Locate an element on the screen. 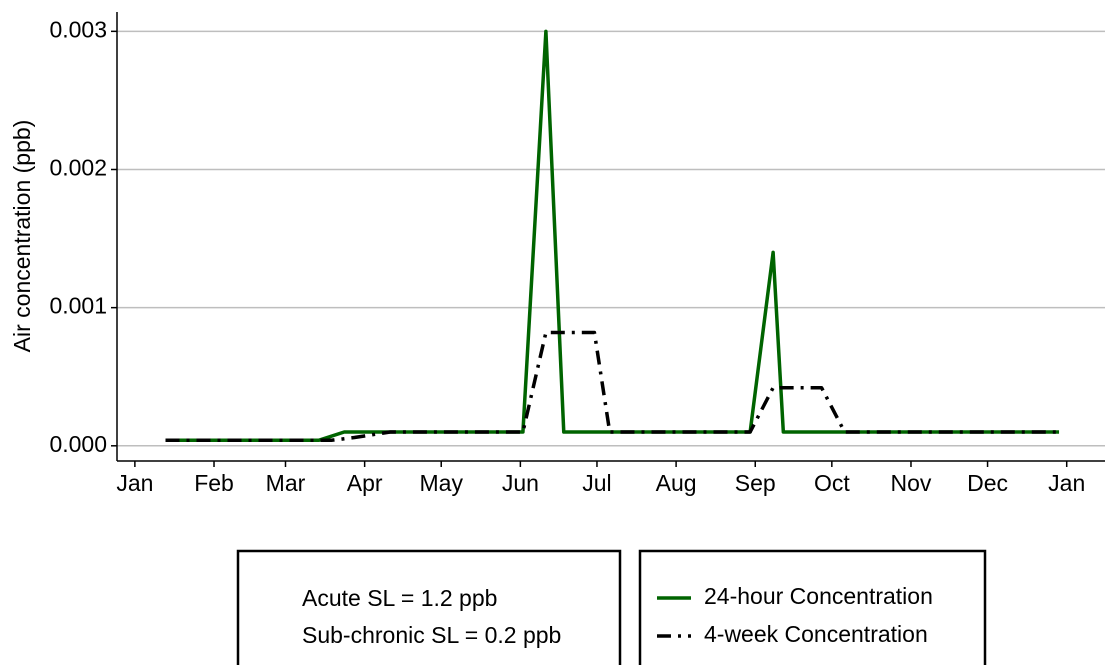 The image size is (1110, 665). legend-label: 4-week Concentration is located at coordinates (816, 634).